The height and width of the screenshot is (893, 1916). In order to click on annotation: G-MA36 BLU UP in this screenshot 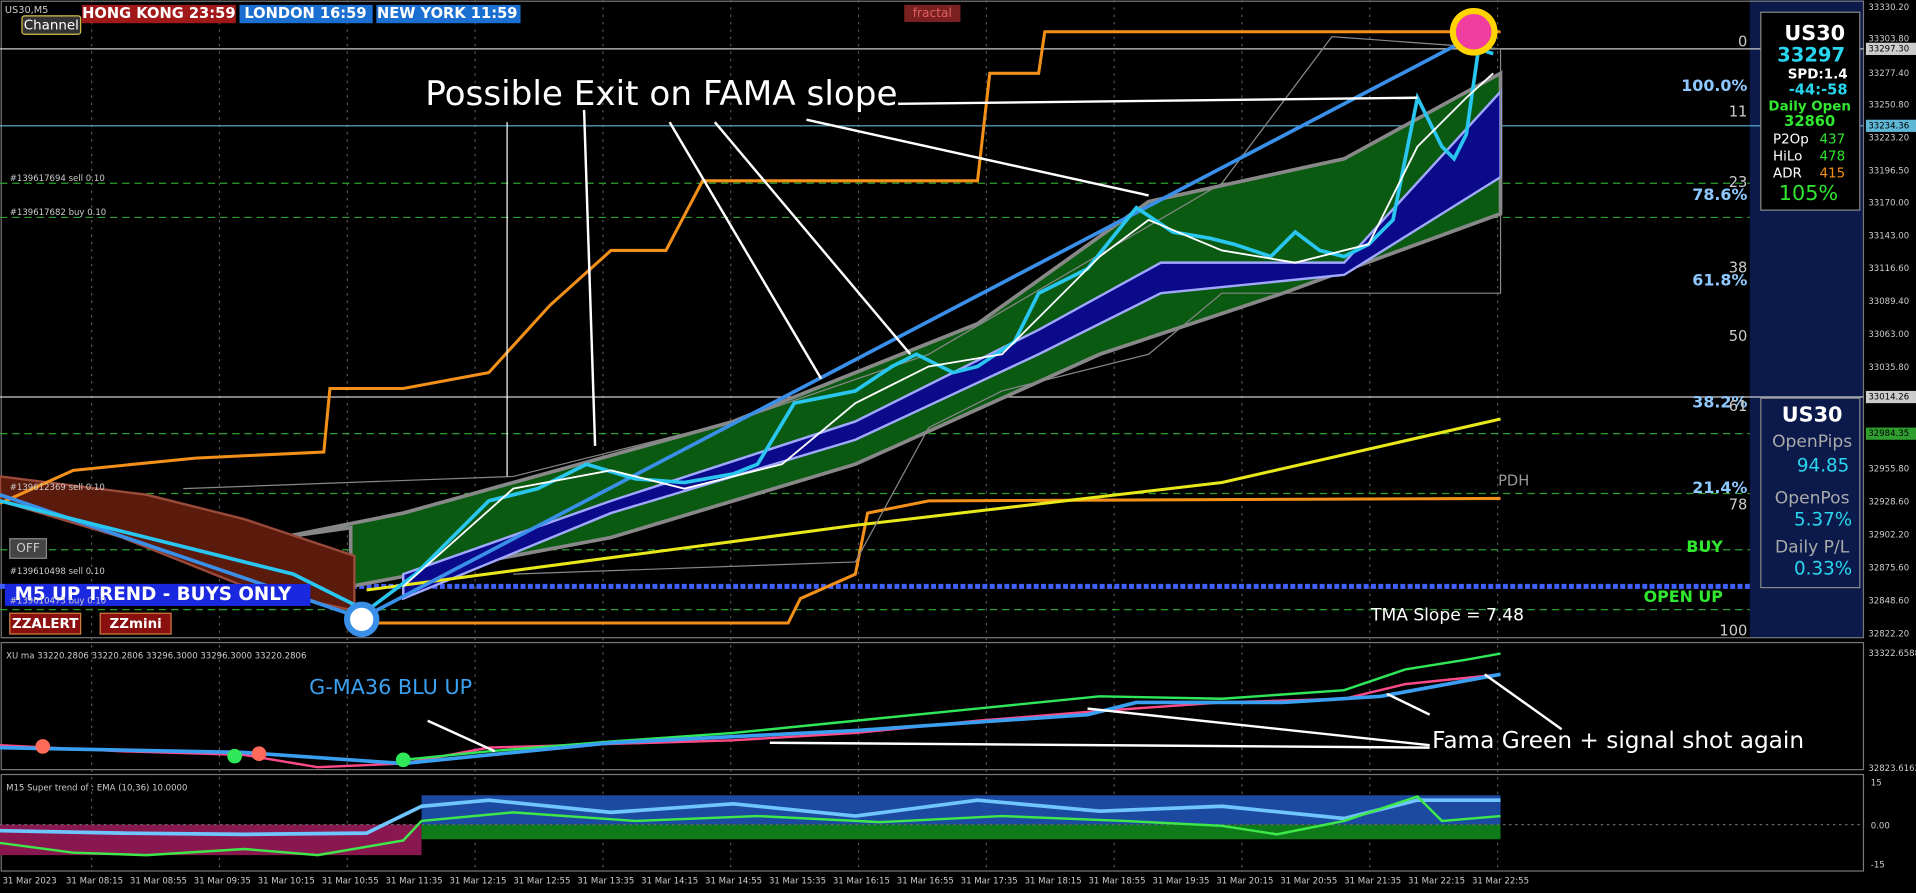, I will do `click(390, 687)`.